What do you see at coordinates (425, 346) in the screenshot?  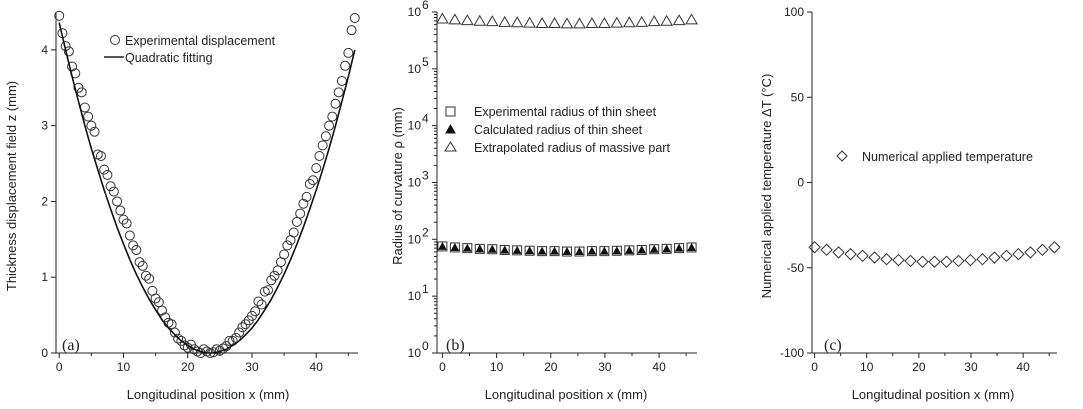 I see `y-tick-exponent: 0` at bounding box center [425, 346].